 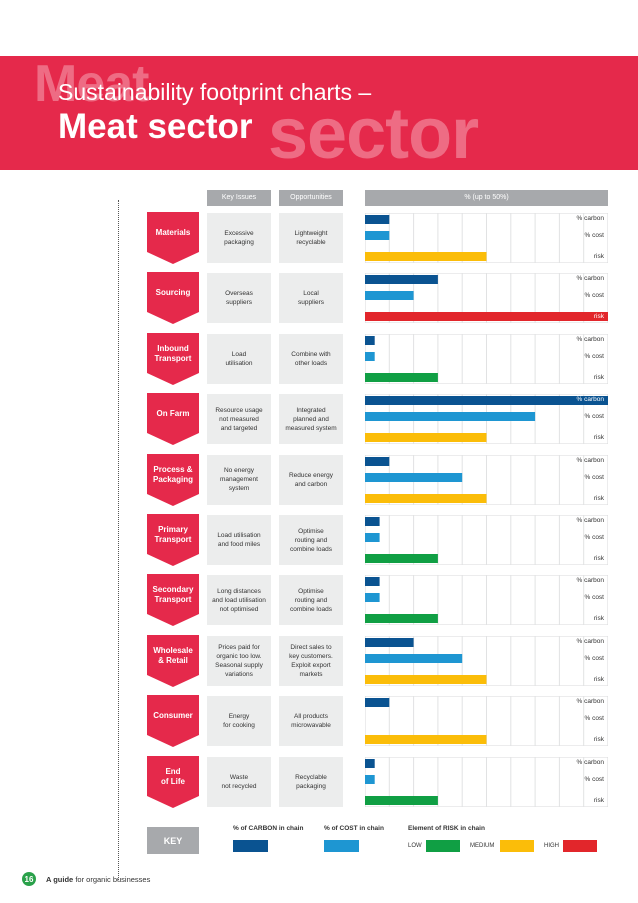 What do you see at coordinates (580, 846) in the screenshot?
I see `key-high-swatch` at bounding box center [580, 846].